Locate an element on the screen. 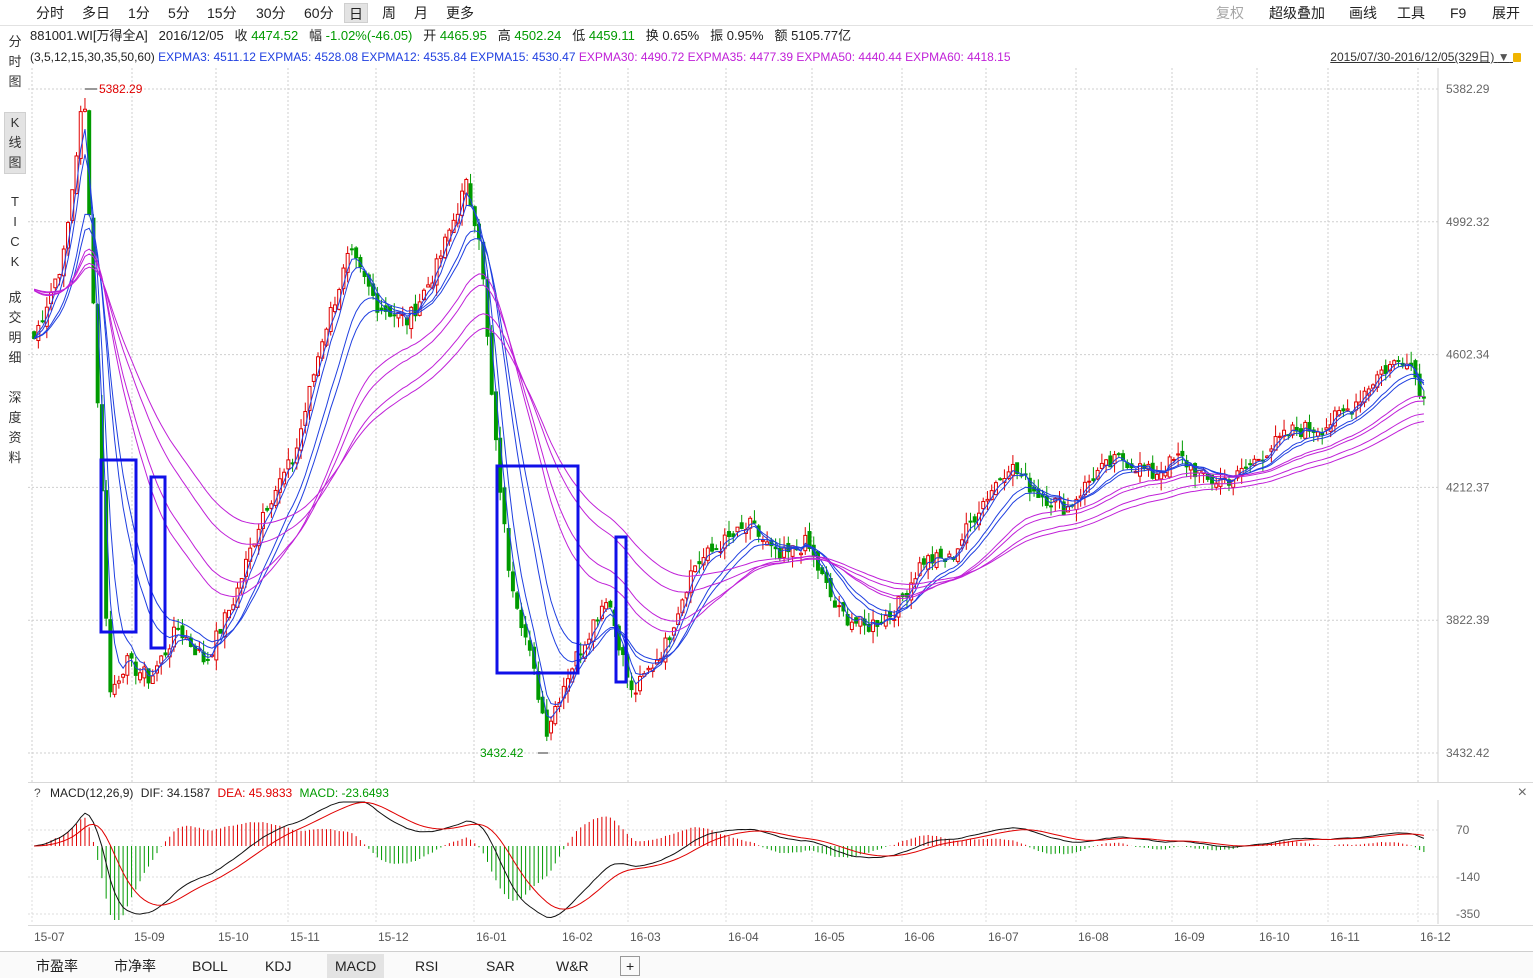  period-button-1: 多日 is located at coordinates (96, 13).